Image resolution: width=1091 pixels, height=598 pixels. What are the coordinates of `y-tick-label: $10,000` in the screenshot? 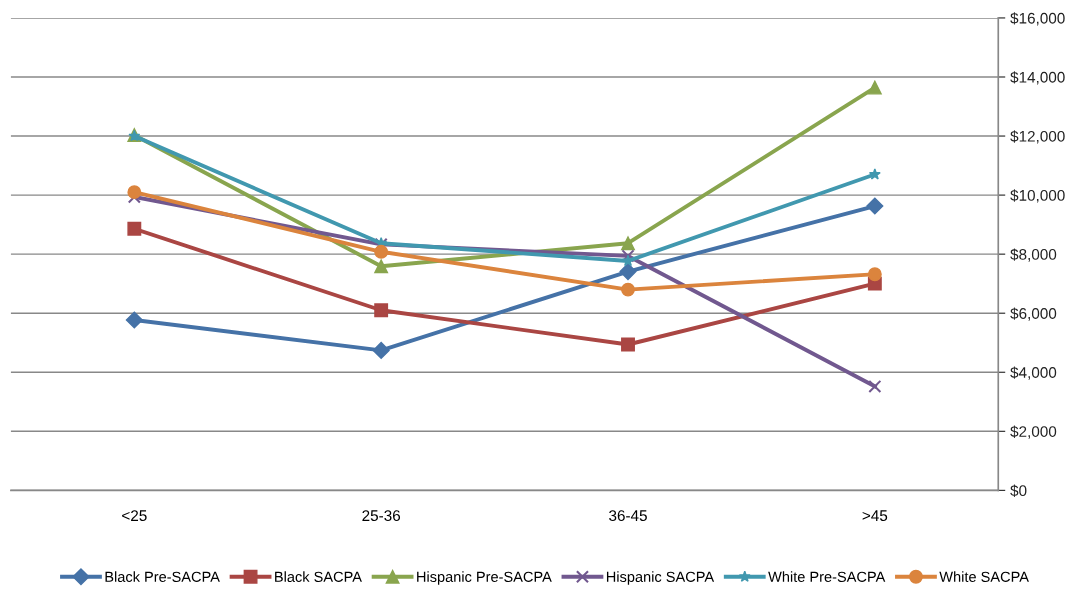 It's located at (1037, 196).